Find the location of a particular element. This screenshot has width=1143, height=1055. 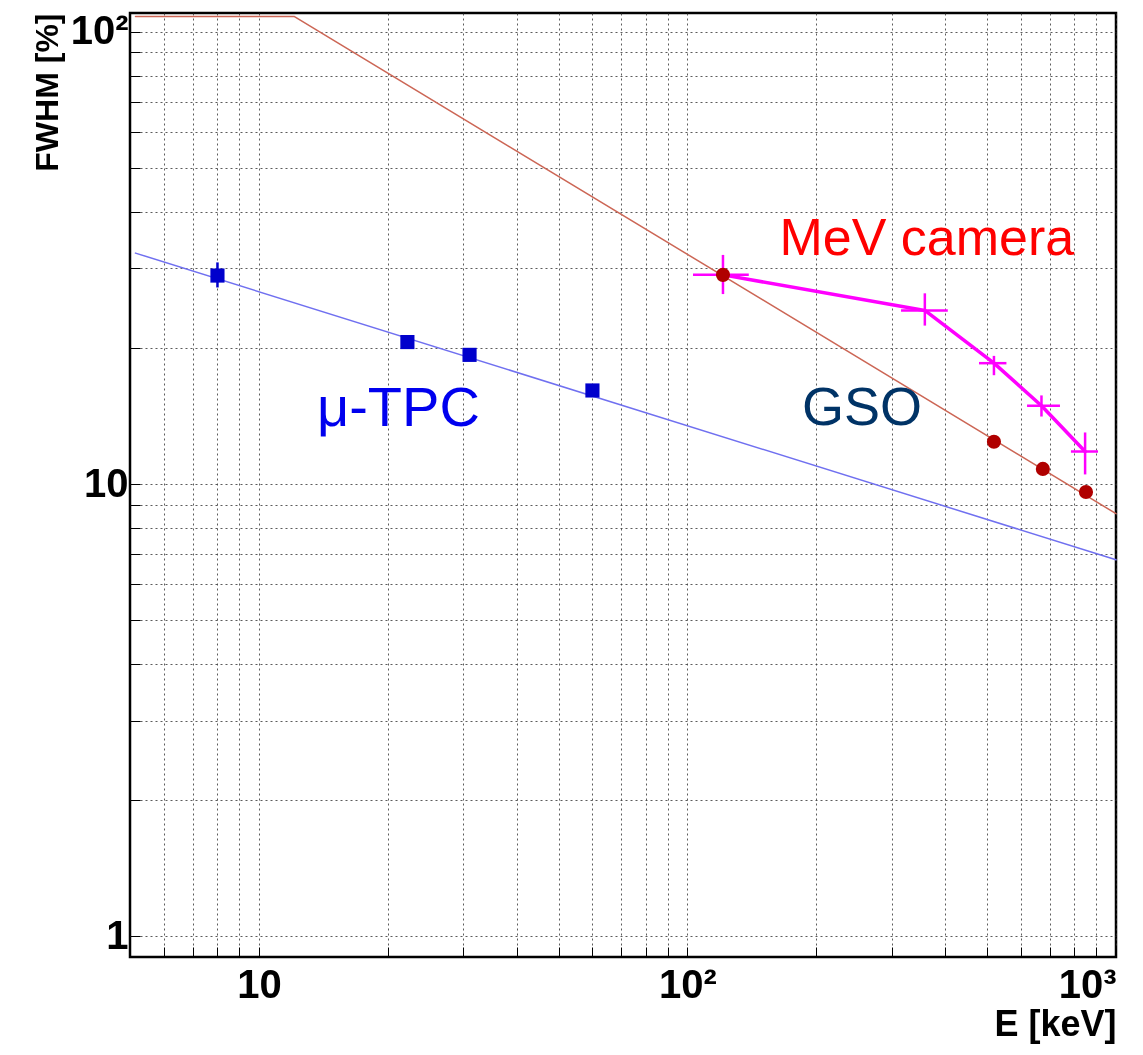

y-axis-title: FWHM [%] is located at coordinates (46, 92).